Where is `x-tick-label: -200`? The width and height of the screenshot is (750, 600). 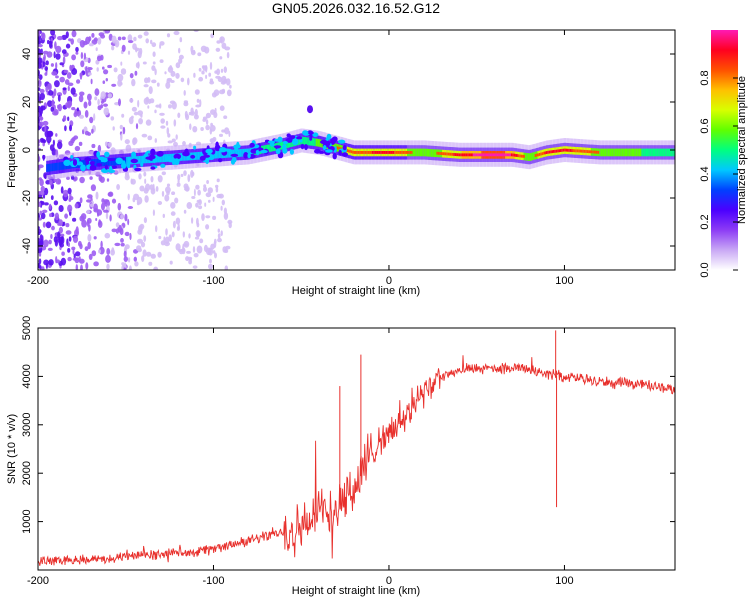 x-tick-label: -200 is located at coordinates (38, 281).